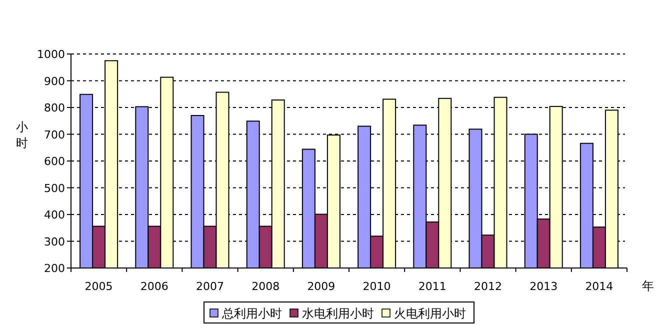  What do you see at coordinates (98, 286) in the screenshot?
I see `x-tick-label: 2005` at bounding box center [98, 286].